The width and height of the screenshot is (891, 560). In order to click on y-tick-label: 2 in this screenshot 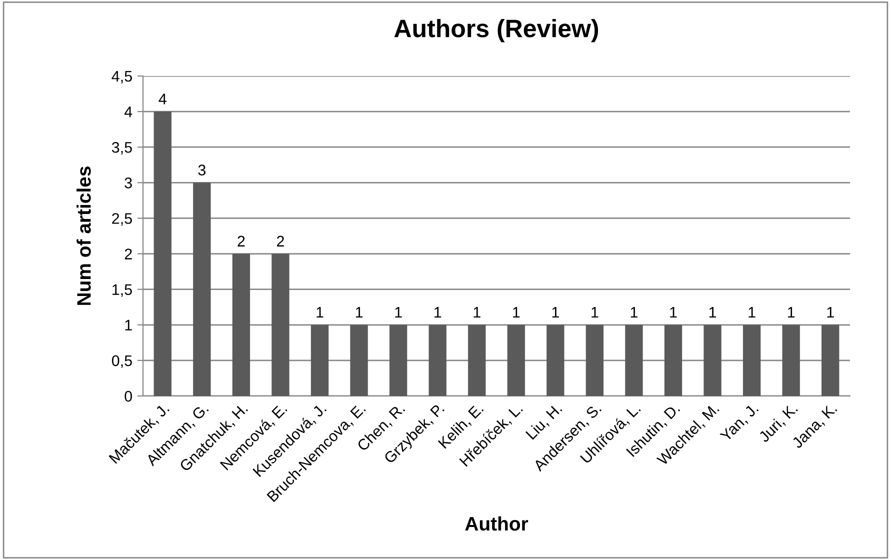, I will do `click(128, 254)`.